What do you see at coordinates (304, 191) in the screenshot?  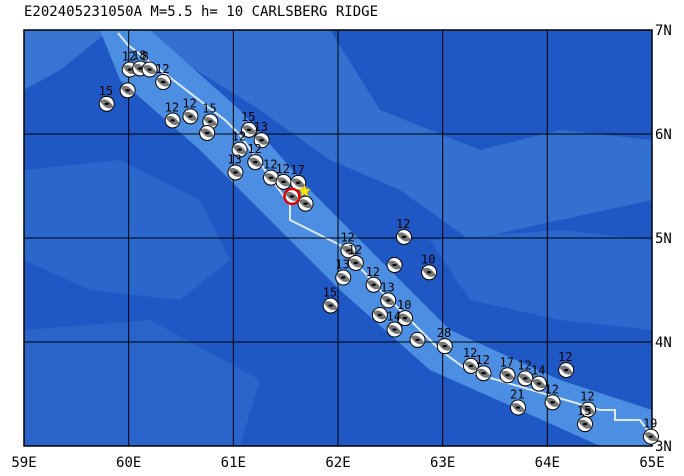 I see `epicenter-star` at bounding box center [304, 191].